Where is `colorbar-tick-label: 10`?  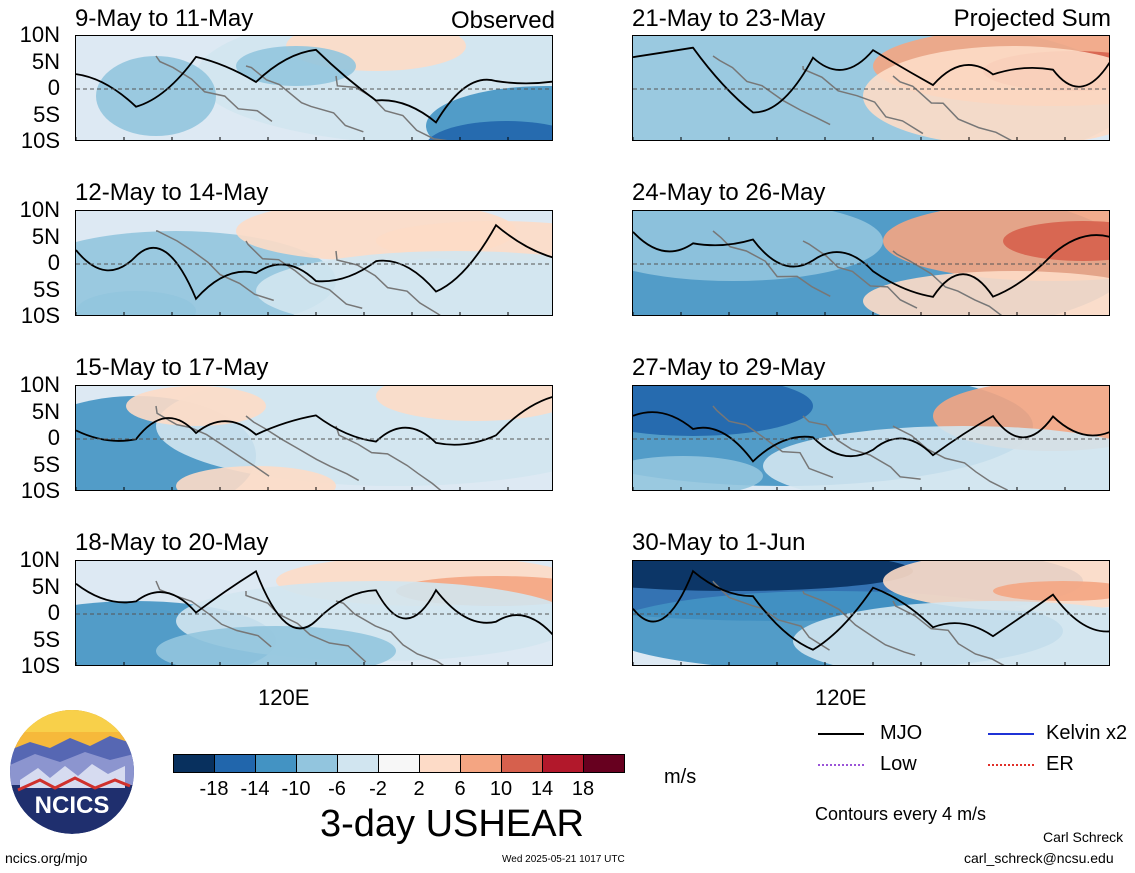
colorbar-tick-label: 10 is located at coordinates (501, 789).